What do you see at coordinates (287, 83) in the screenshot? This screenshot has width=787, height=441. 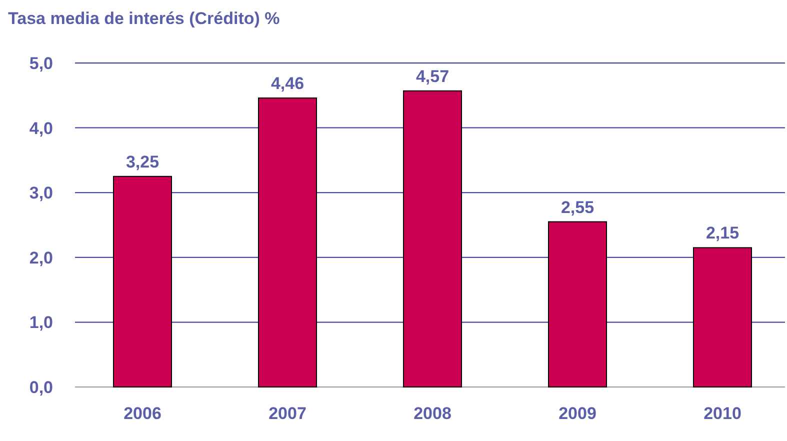 I see `data-label: 4,46` at bounding box center [287, 83].